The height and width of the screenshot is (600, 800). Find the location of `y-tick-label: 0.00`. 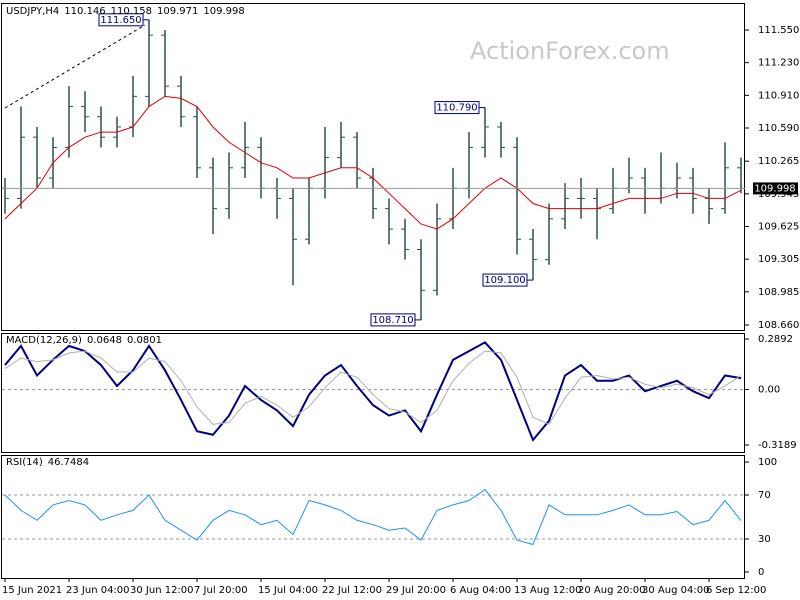

y-tick-label: 0.00 is located at coordinates (769, 389).